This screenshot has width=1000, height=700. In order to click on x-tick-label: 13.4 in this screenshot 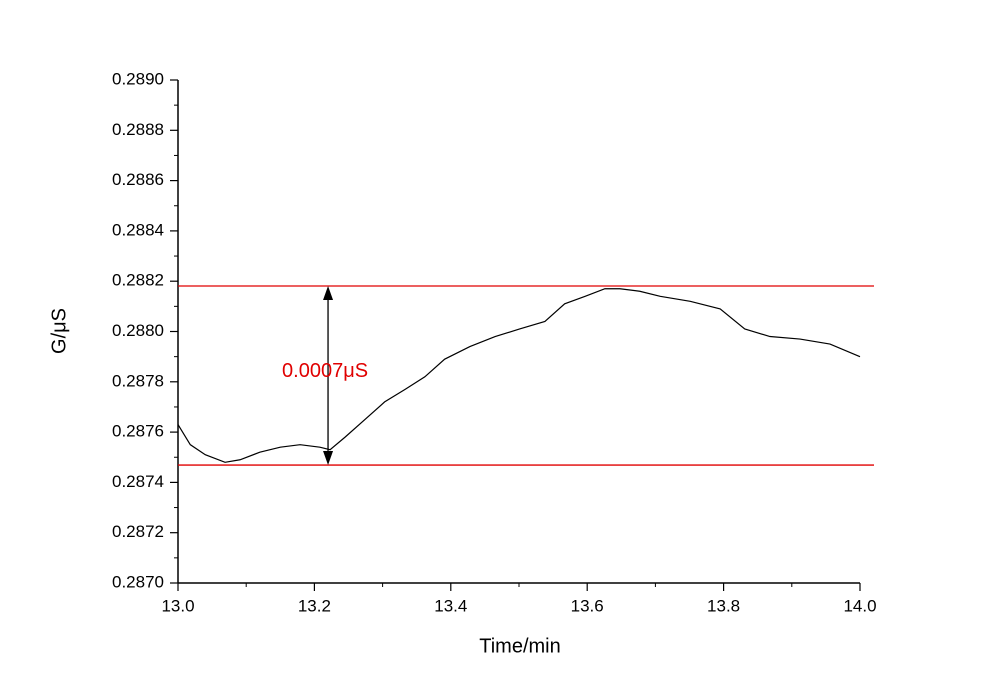, I will do `click(450, 605)`.